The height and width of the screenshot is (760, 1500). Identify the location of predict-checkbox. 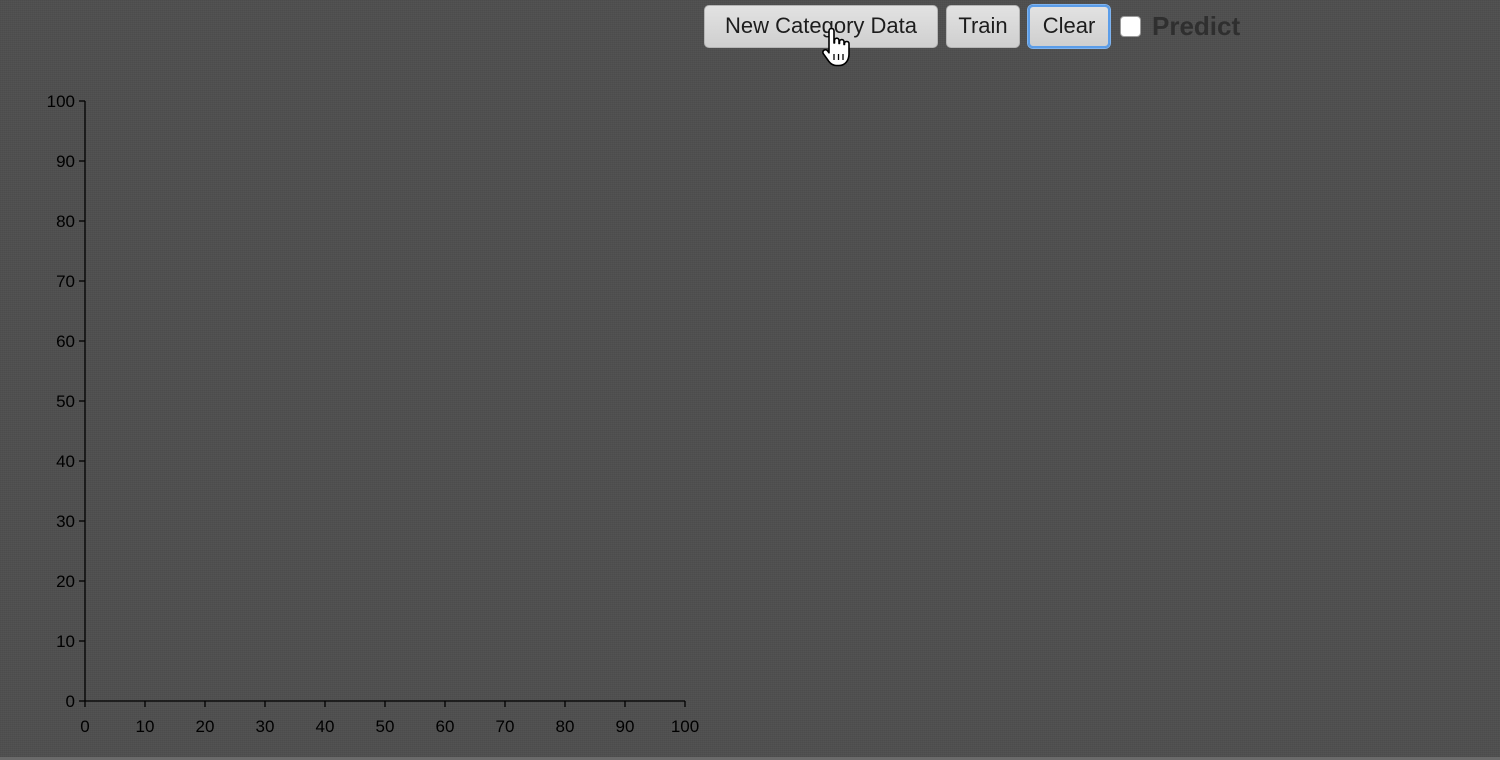
(1130, 26).